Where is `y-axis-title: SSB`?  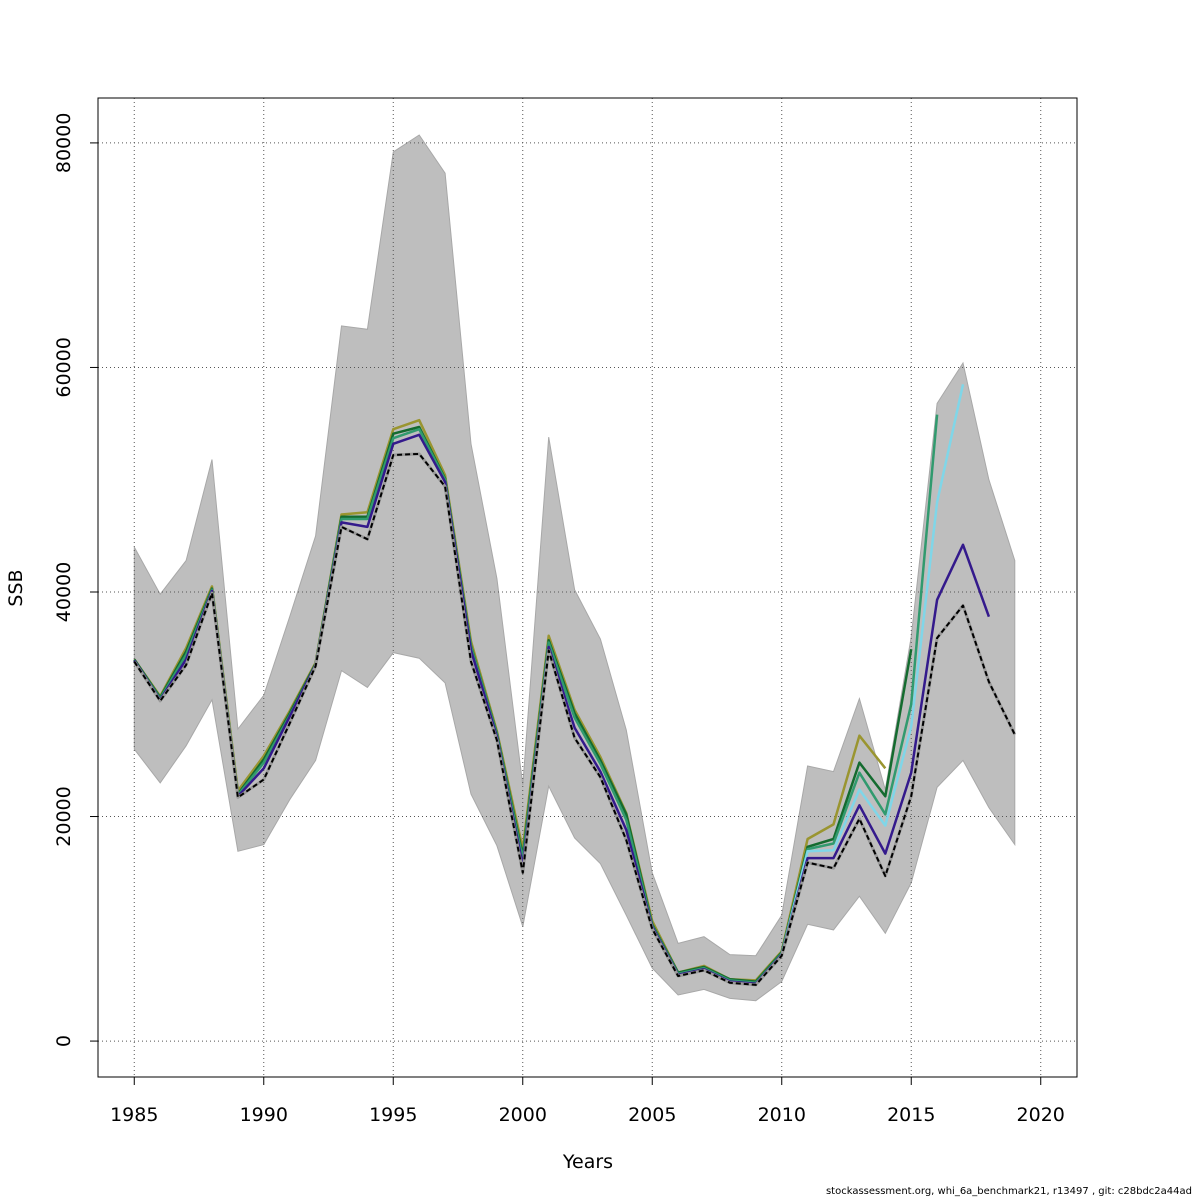
y-axis-title: SSB is located at coordinates (16, 587).